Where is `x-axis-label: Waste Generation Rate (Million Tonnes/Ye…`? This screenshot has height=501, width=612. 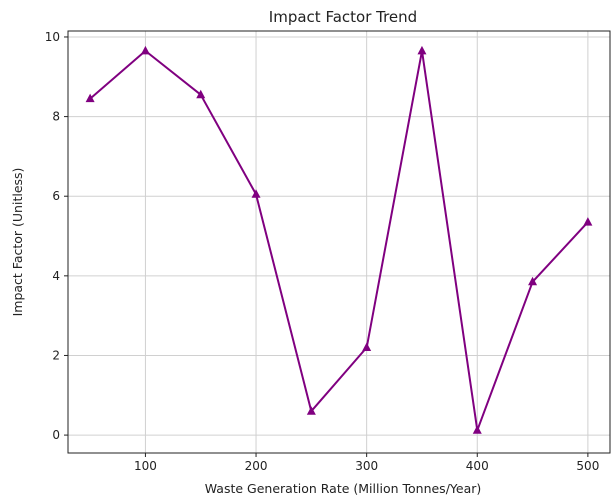
x-axis-label: Waste Generation Rate (Million Tonnes/Ye… is located at coordinates (343, 488).